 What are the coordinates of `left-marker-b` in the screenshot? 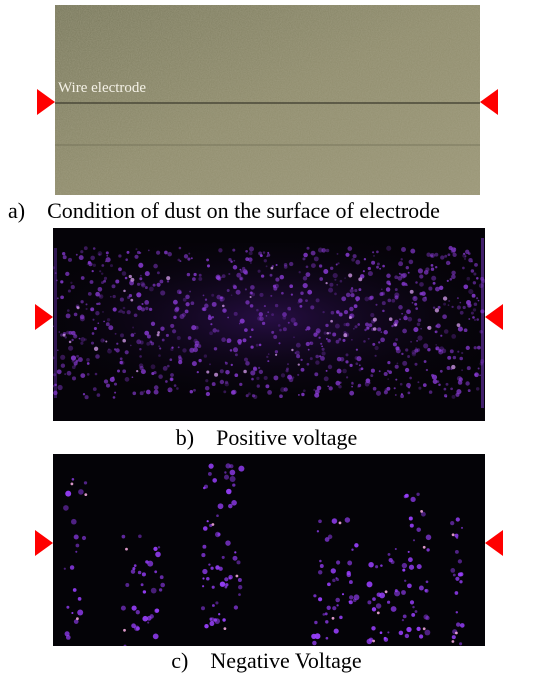 It's located at (44, 317).